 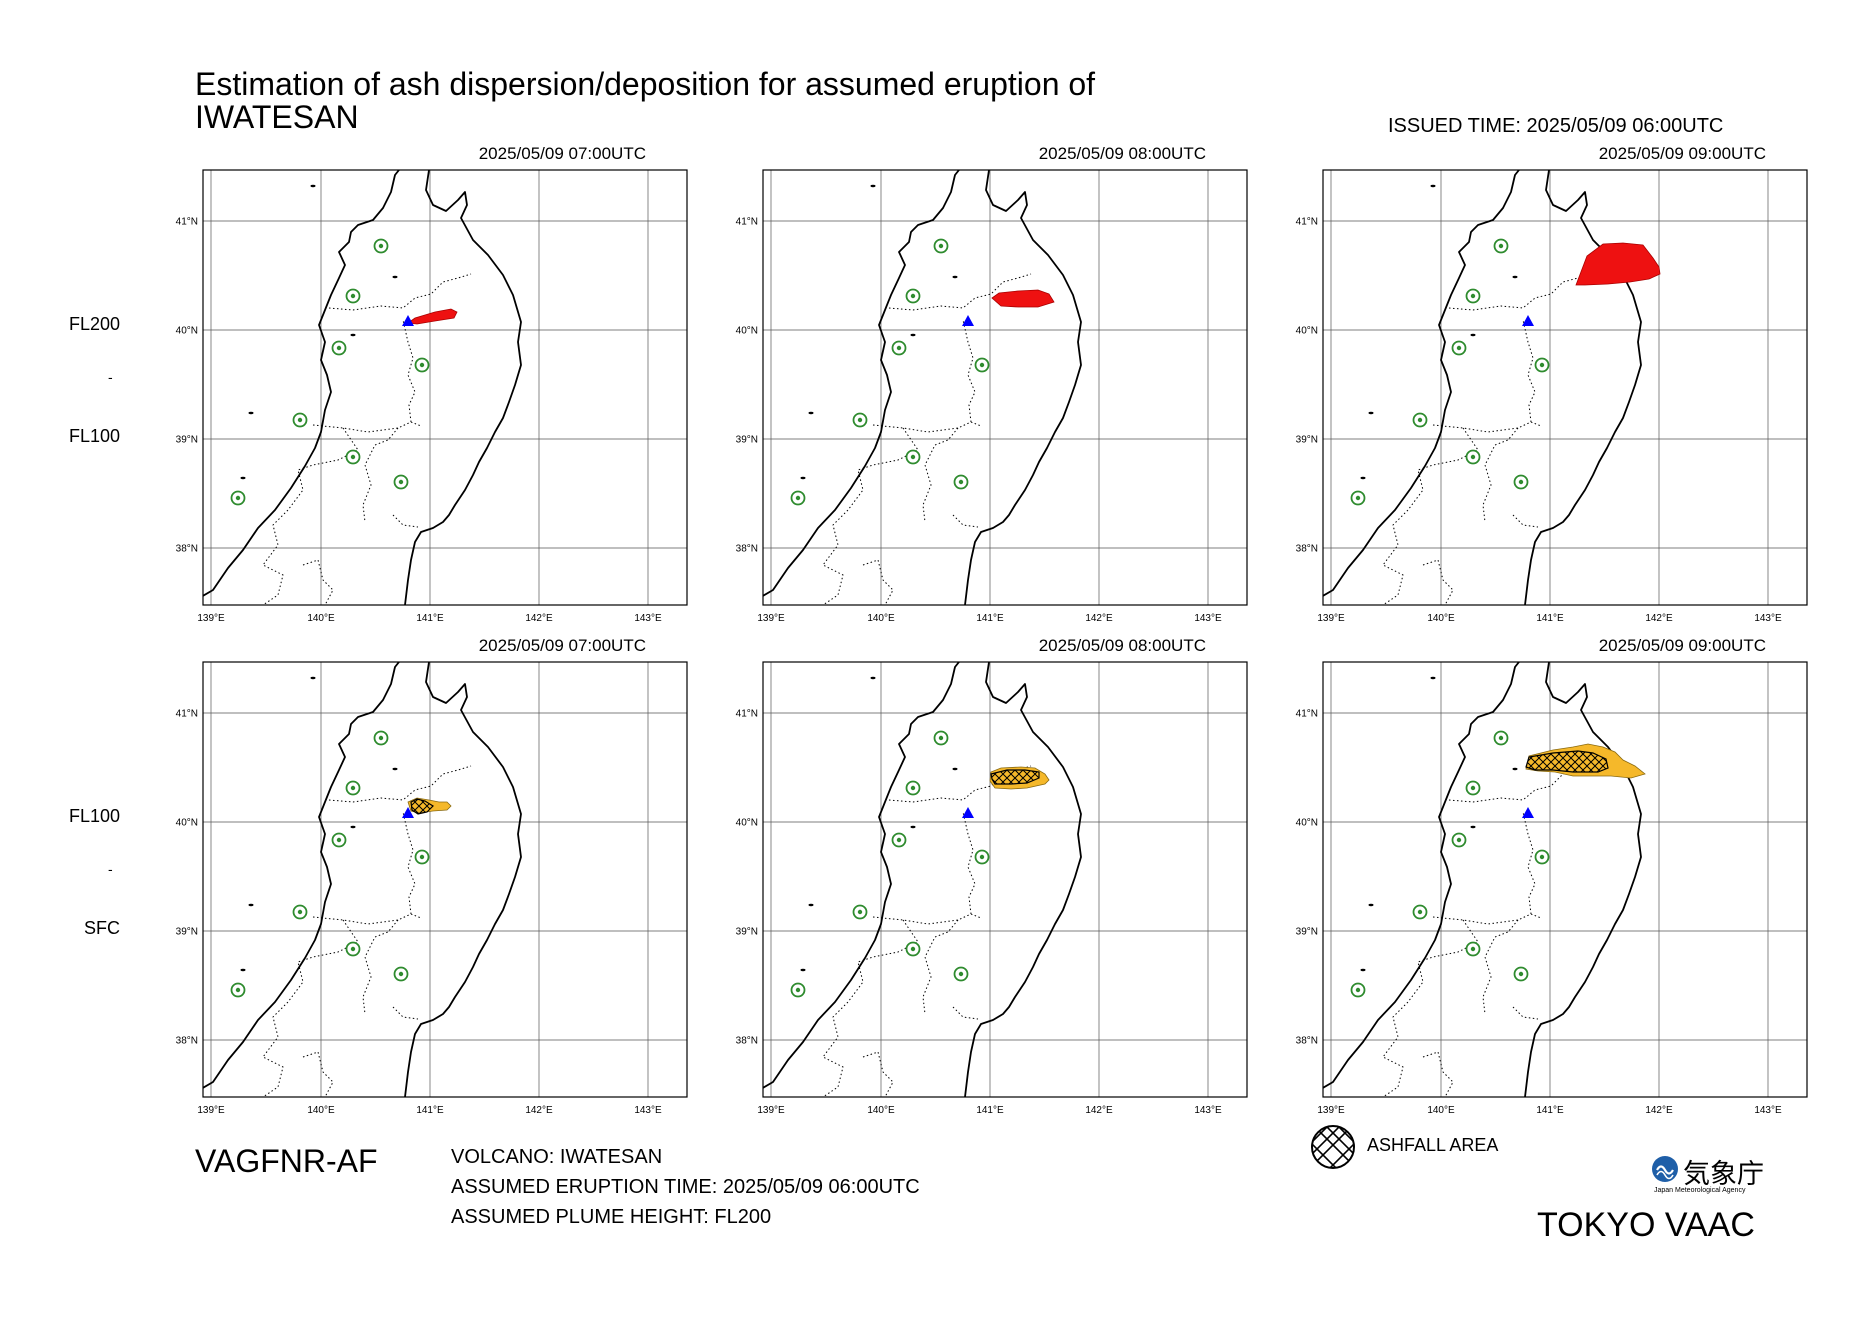 I want to click on level-top-upper: FL200, so click(x=94, y=324).